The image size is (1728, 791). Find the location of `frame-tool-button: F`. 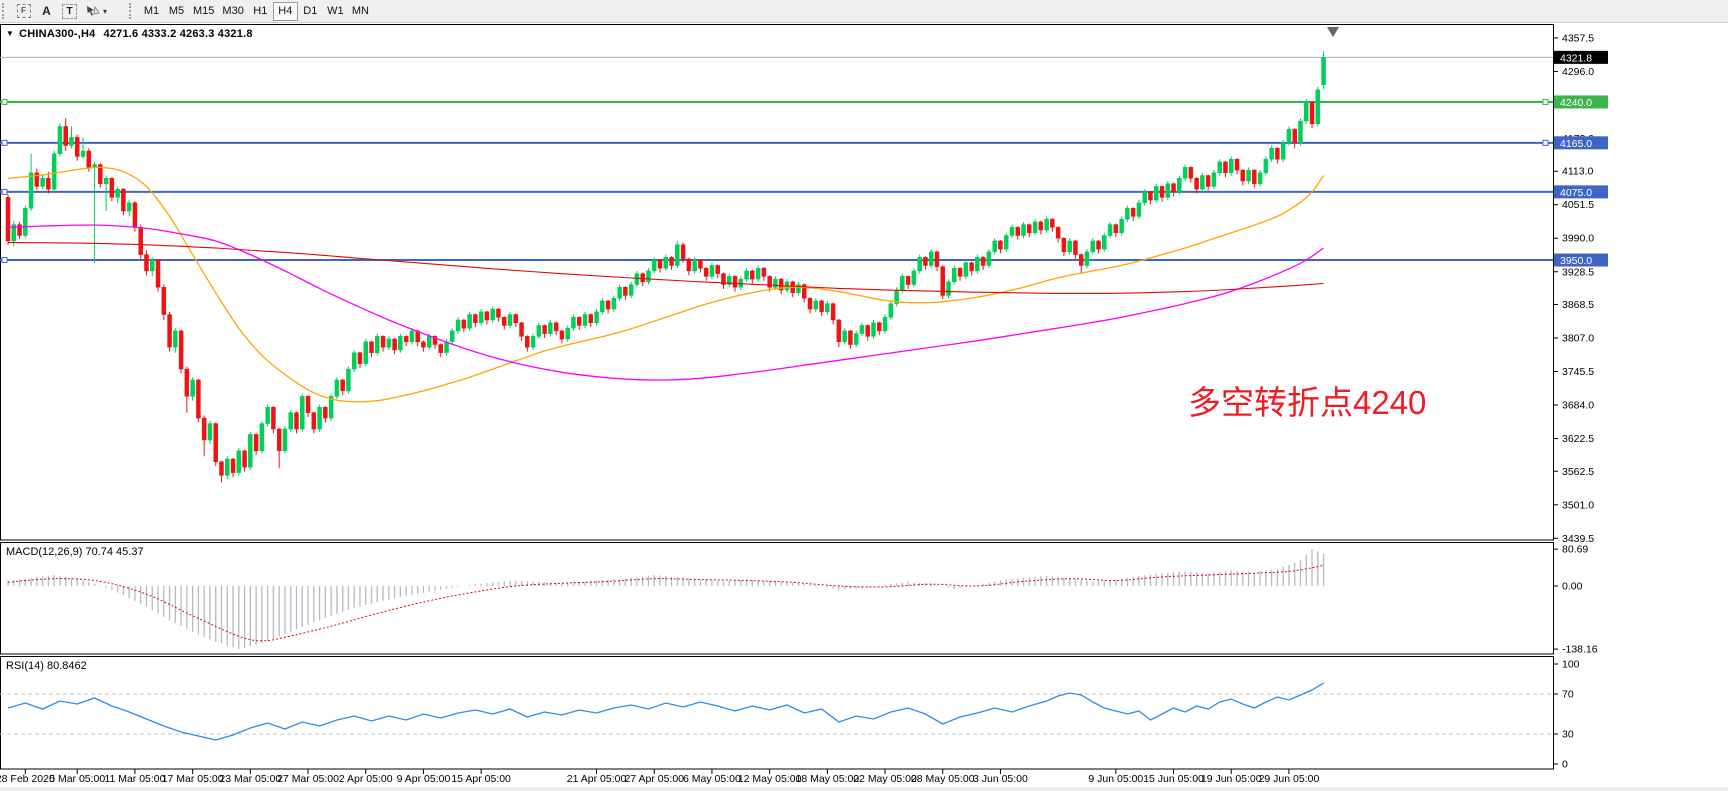

frame-tool-button: F is located at coordinates (23, 11).